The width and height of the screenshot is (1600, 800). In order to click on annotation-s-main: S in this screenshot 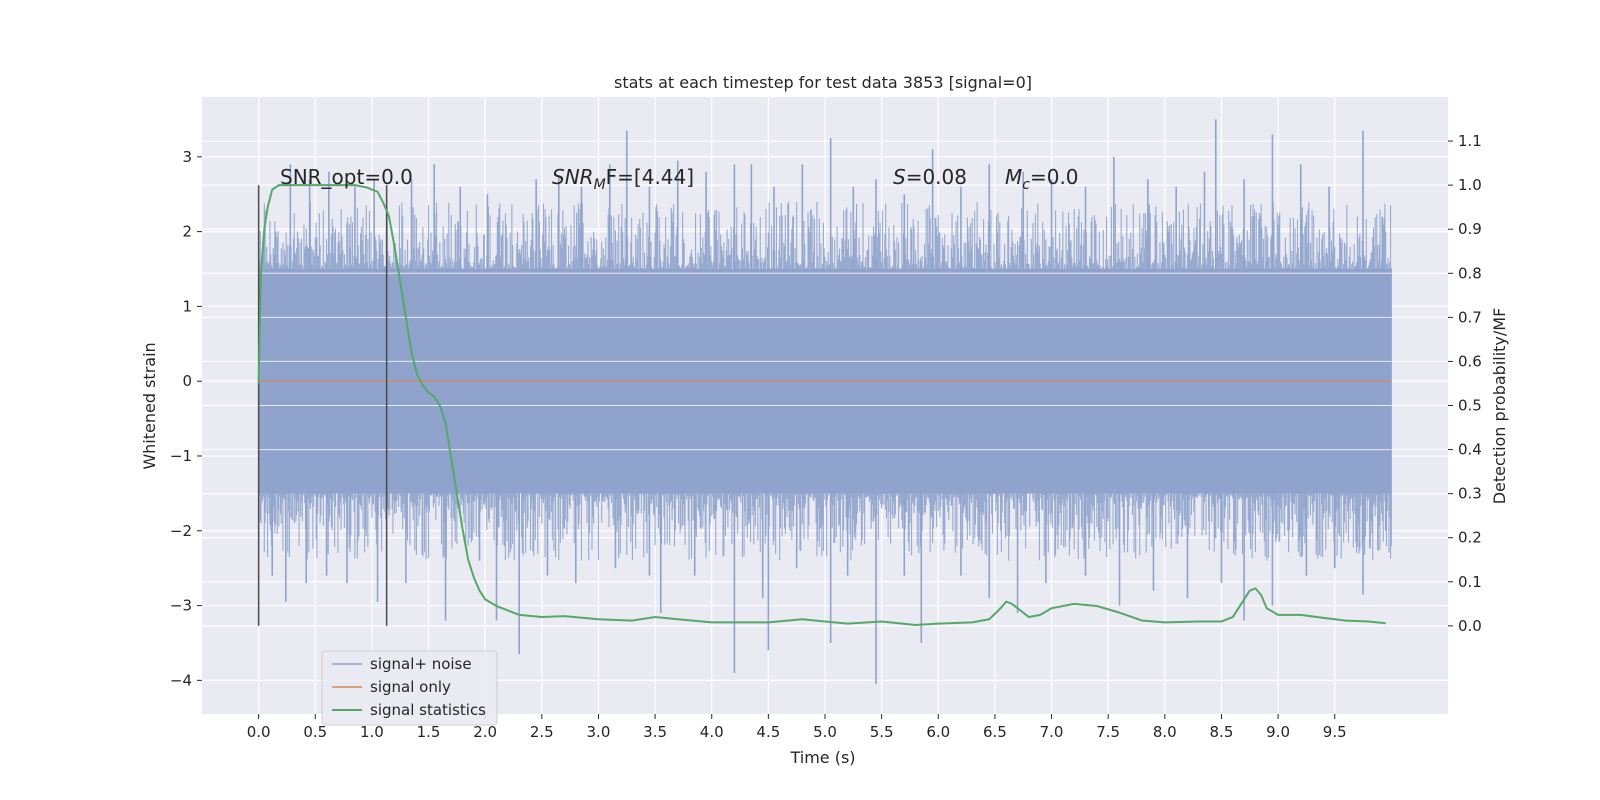, I will do `click(899, 177)`.